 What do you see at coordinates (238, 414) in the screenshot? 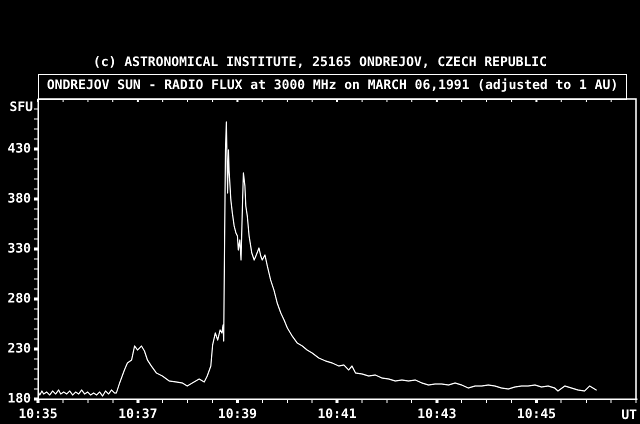
I see `x-tick-label: 10:39` at bounding box center [238, 414].